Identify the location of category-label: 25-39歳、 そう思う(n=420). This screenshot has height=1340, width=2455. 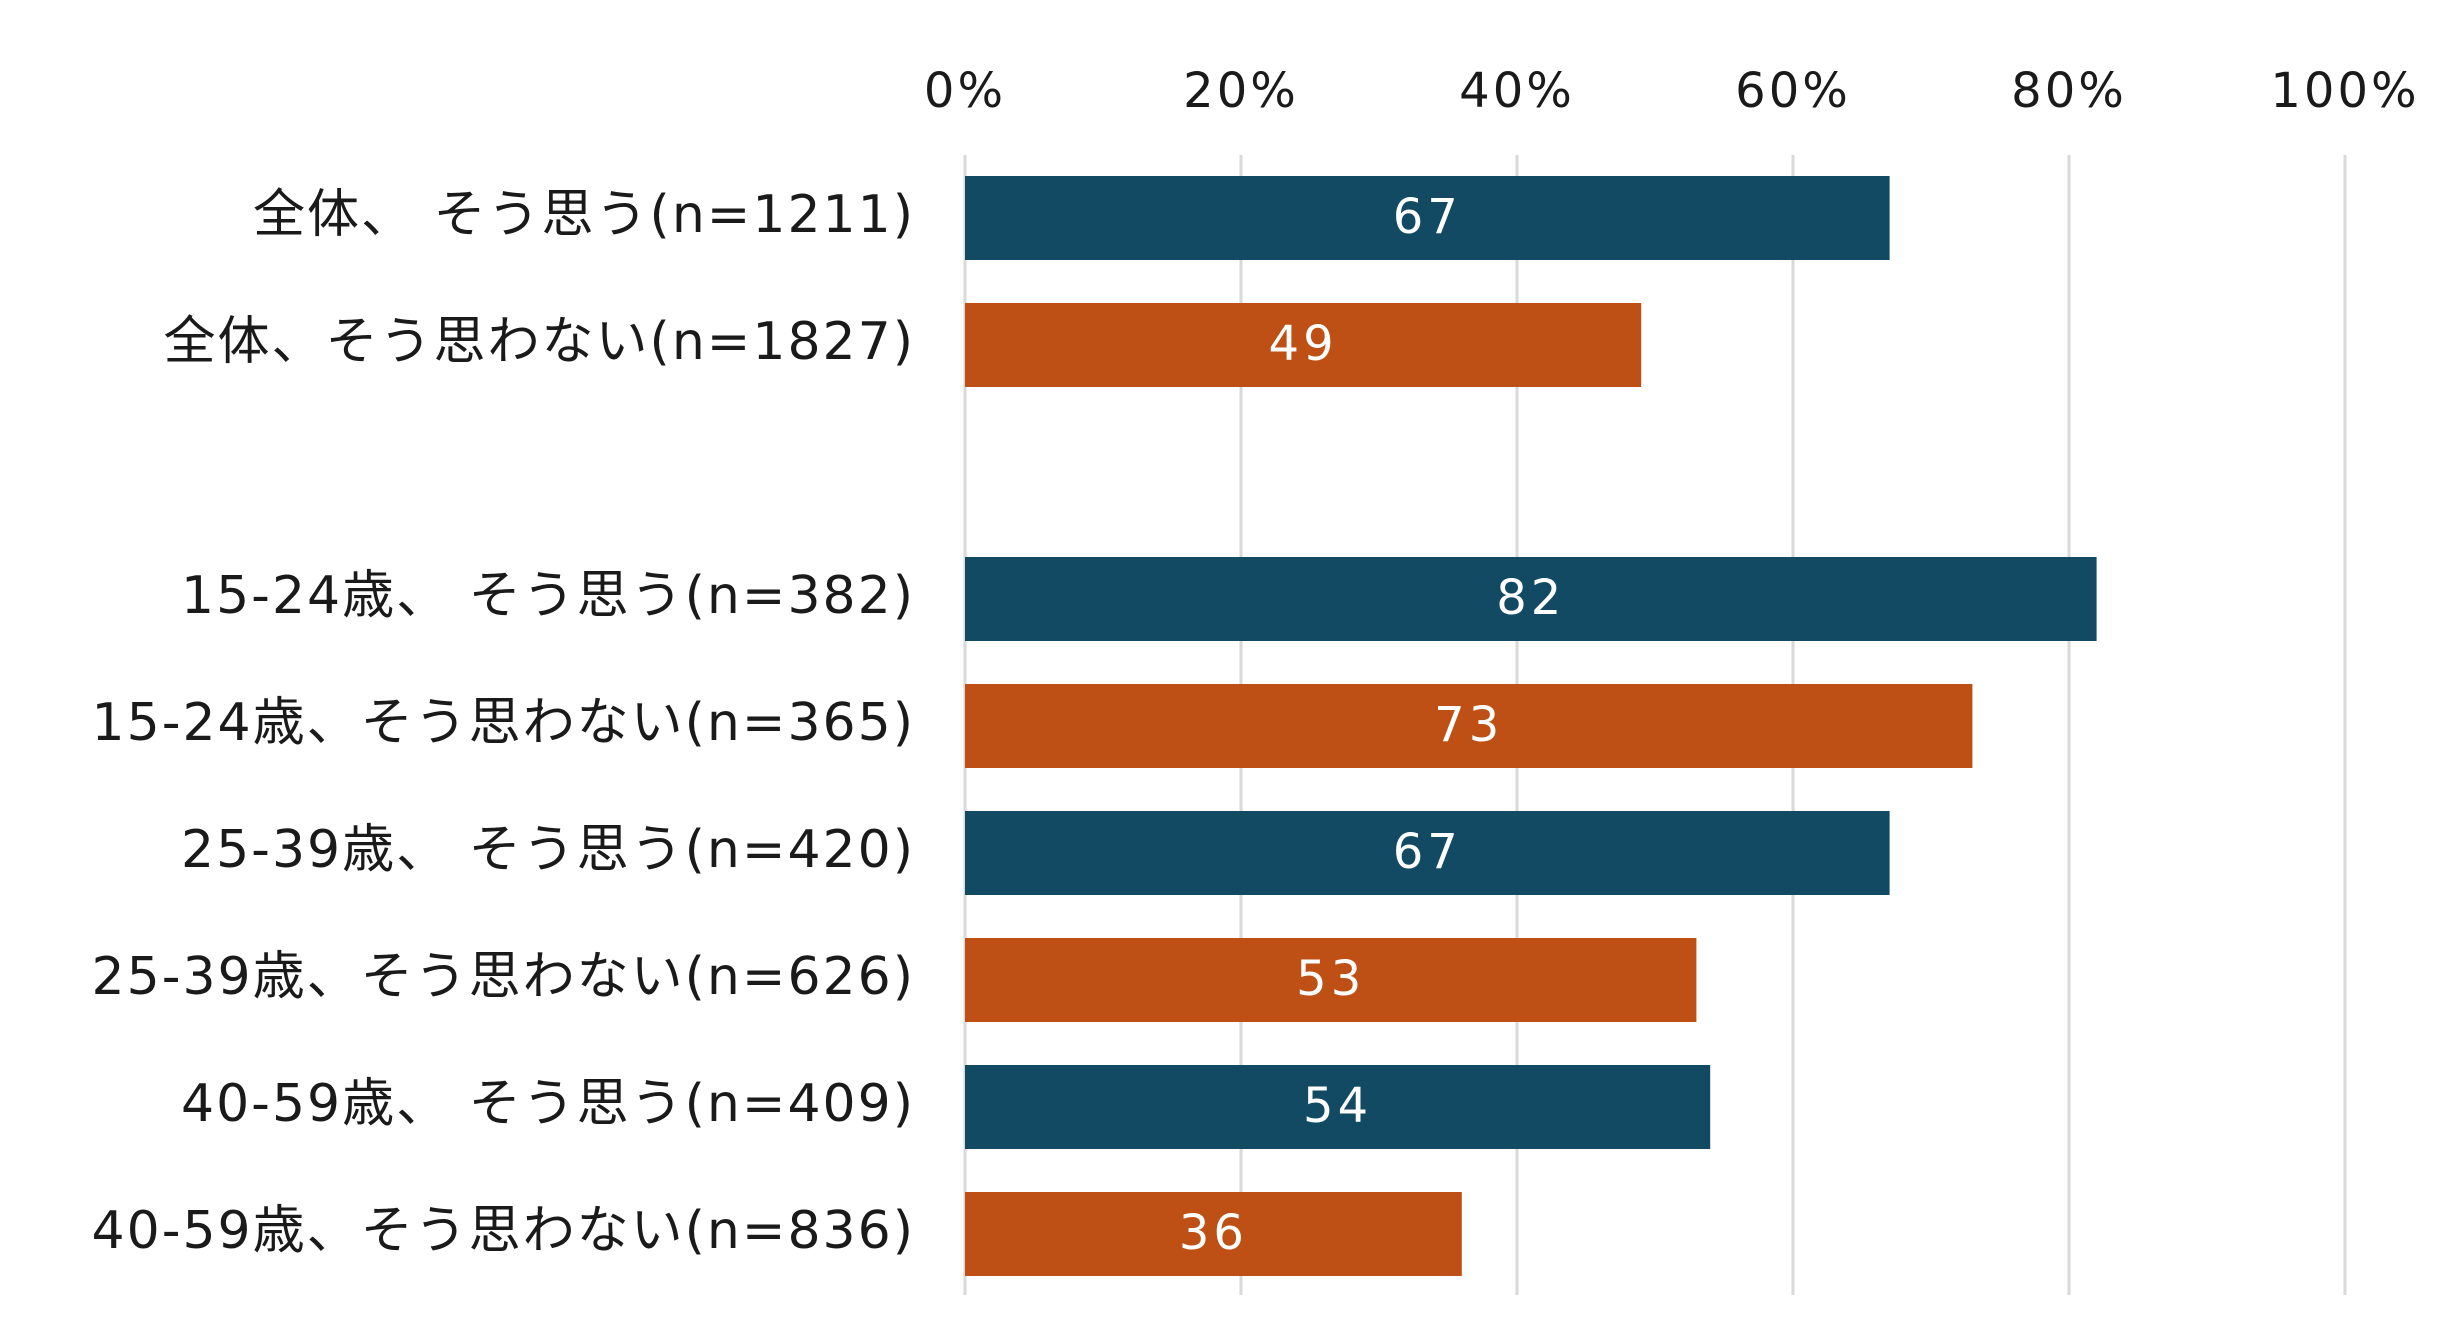
(548, 850).